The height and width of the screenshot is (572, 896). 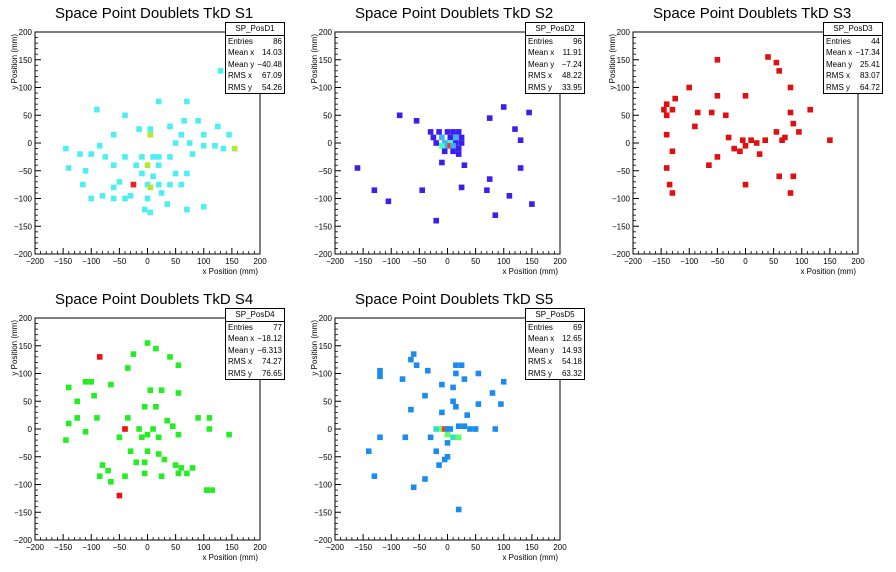 I want to click on stats-row: RMS x 74.27, so click(x=255, y=362).